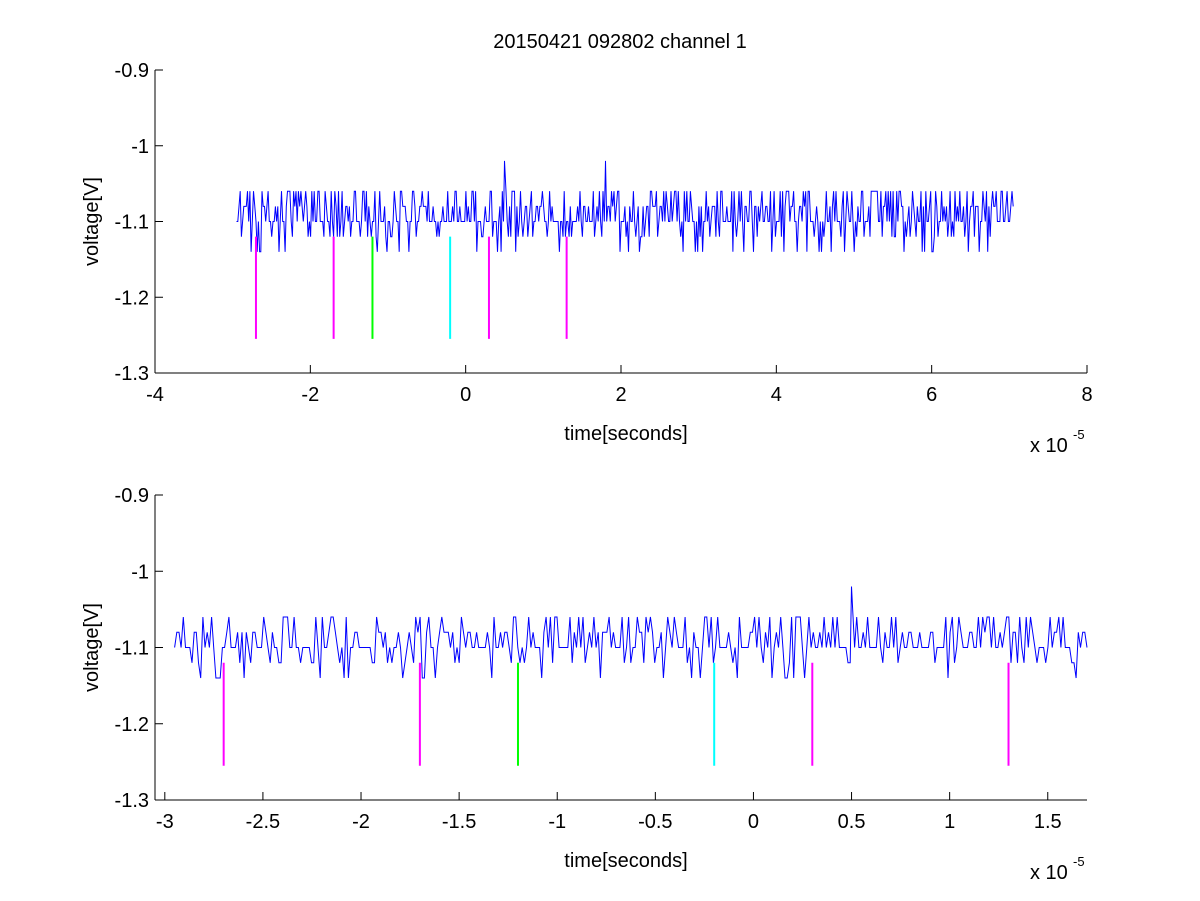  I want to click on x-tick-label: 6, so click(931, 395).